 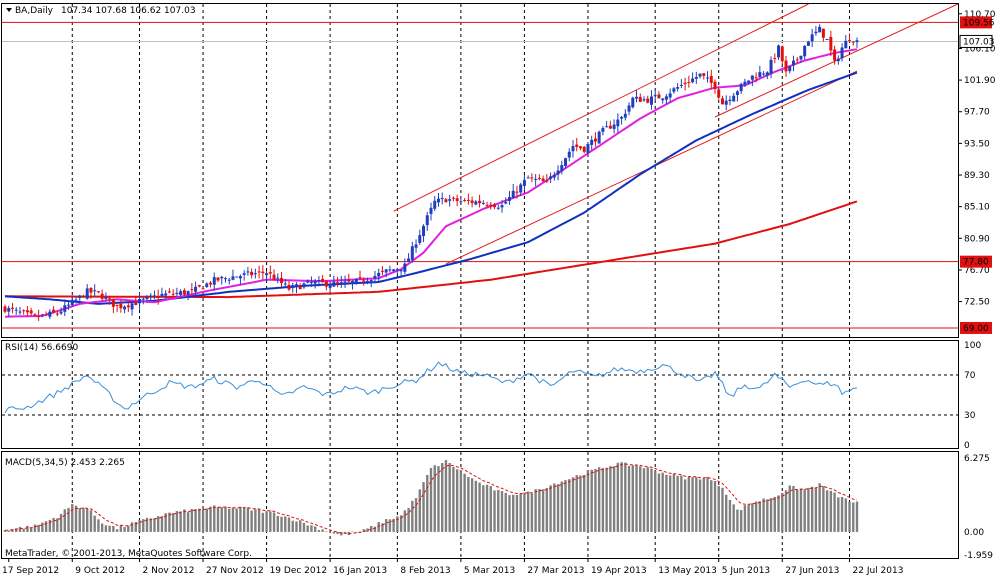 I want to click on time-axis-label: 27 Nov 2012, so click(x=235, y=571).